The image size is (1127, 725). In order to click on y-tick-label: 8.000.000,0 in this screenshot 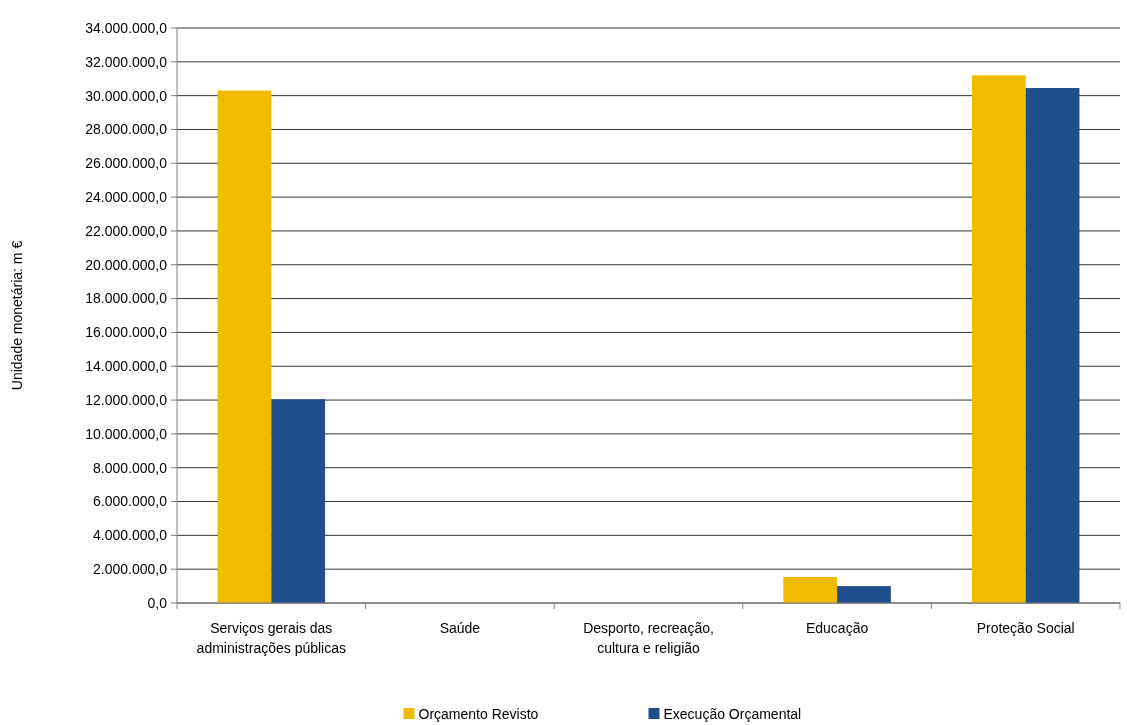, I will do `click(130, 467)`.